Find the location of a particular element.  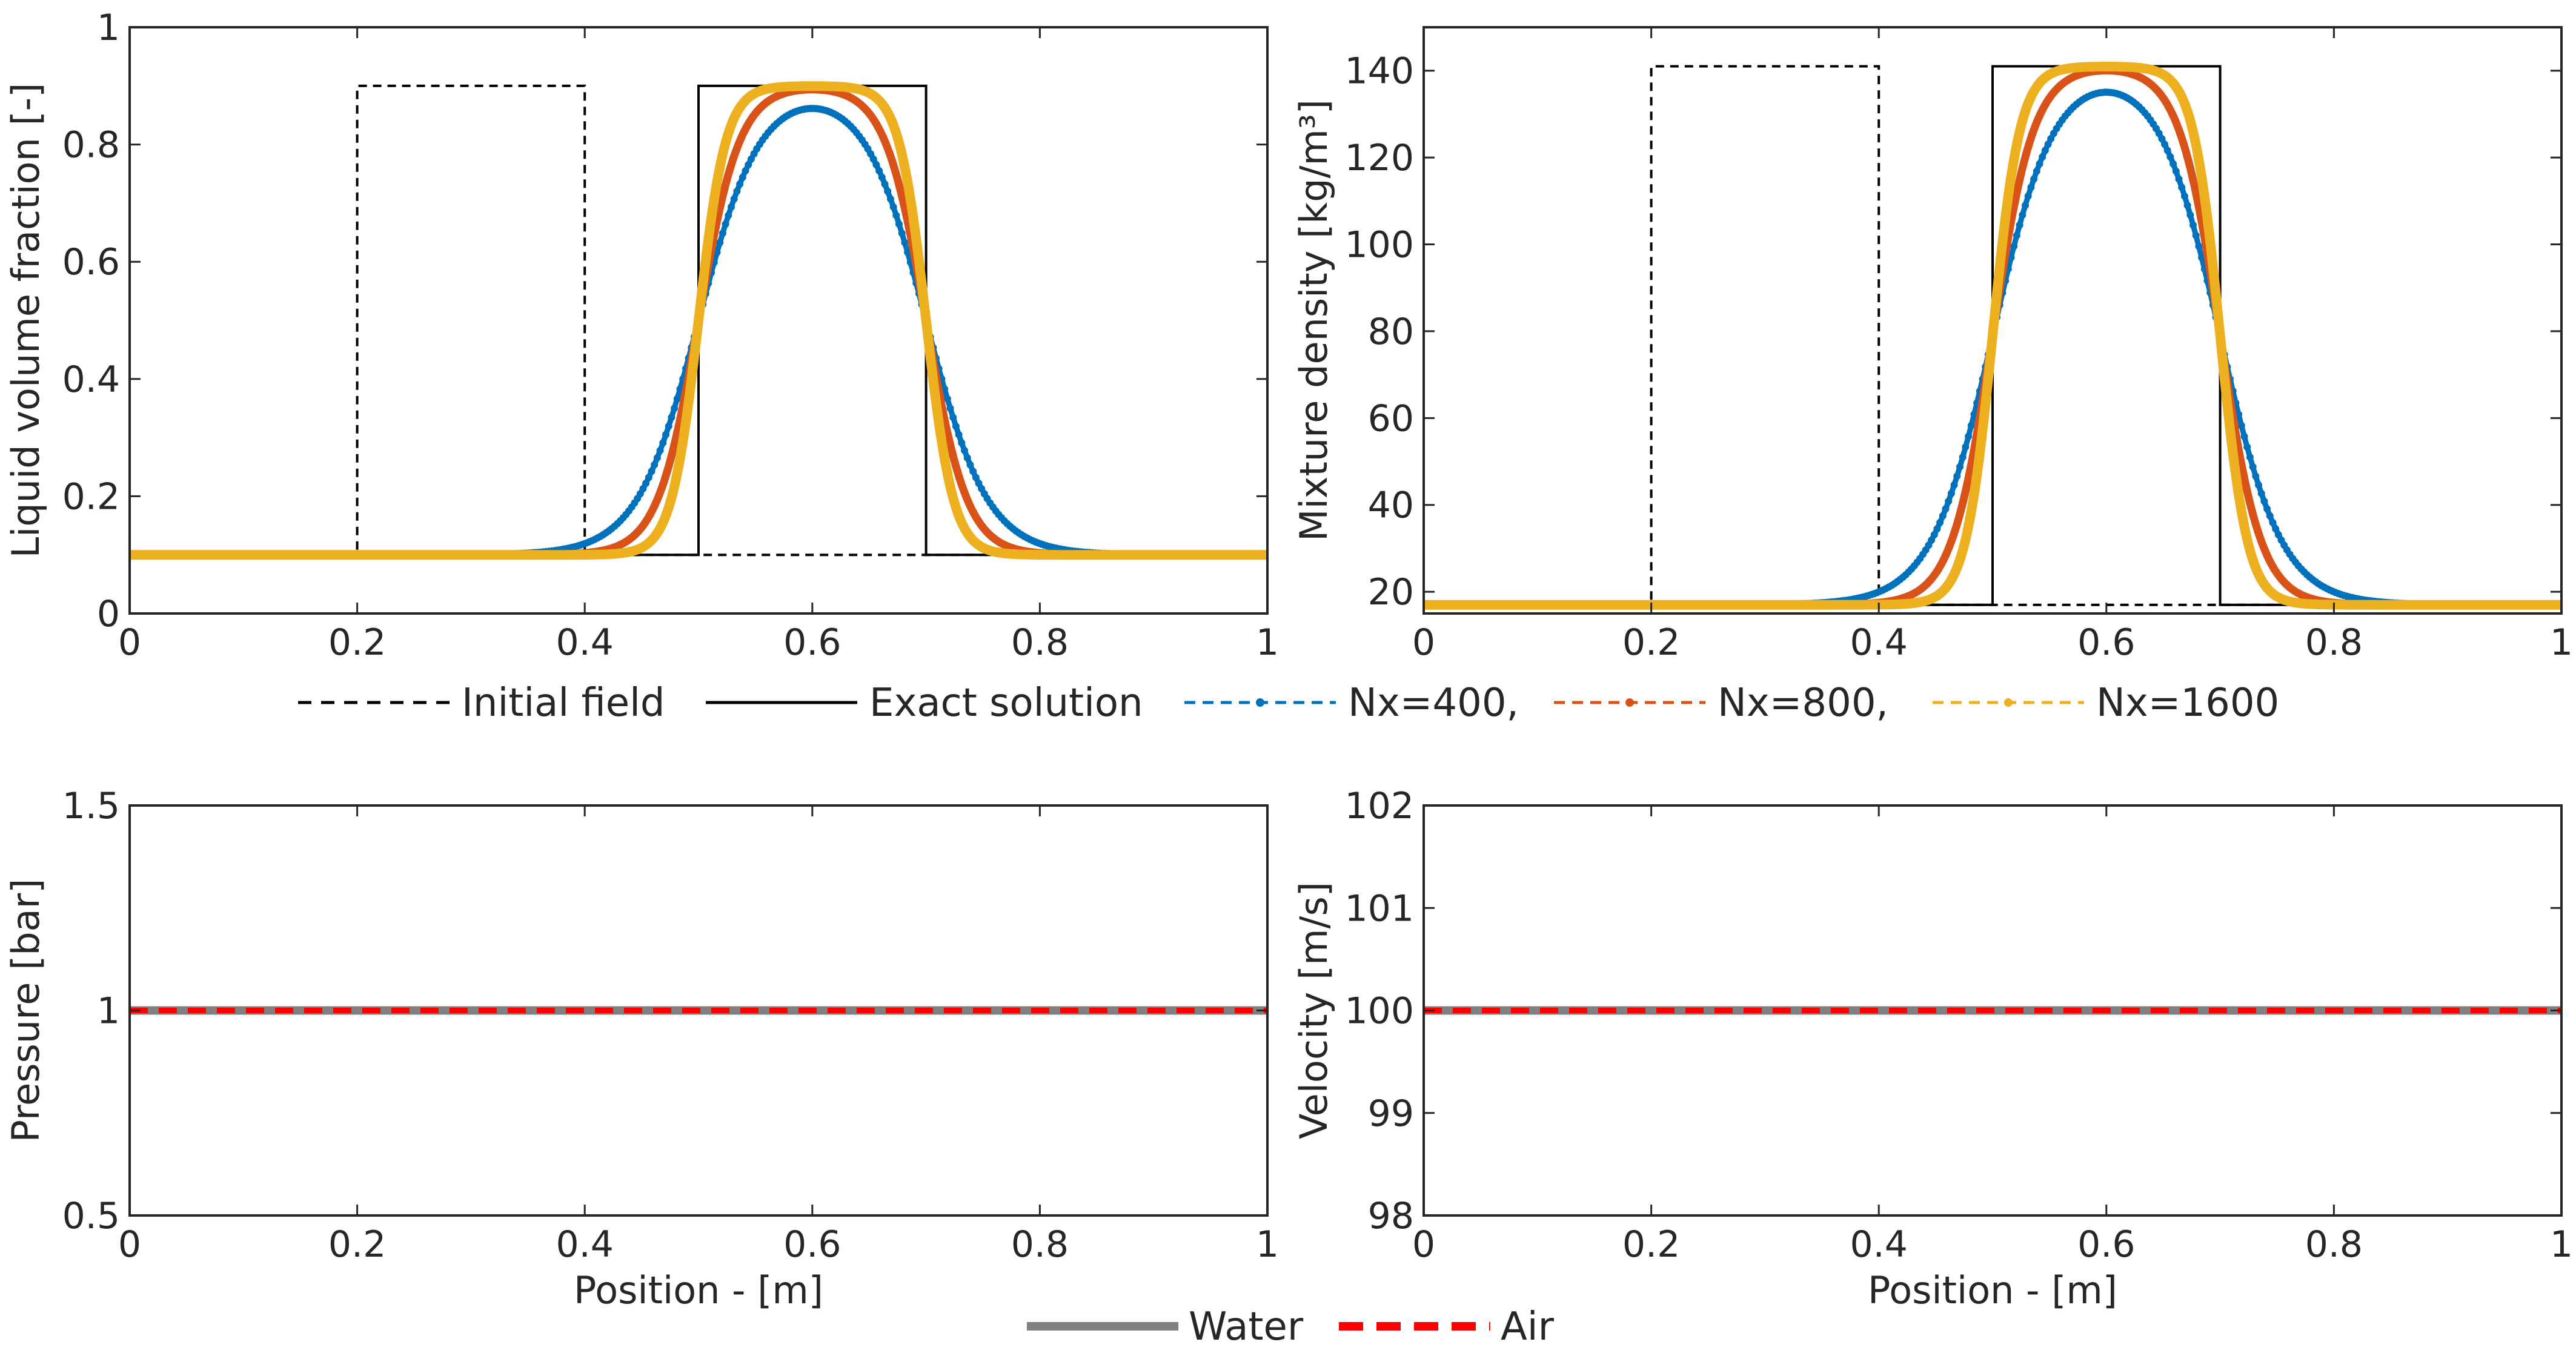

chart-rho-xtick-label: 0.6 is located at coordinates (2106, 642).